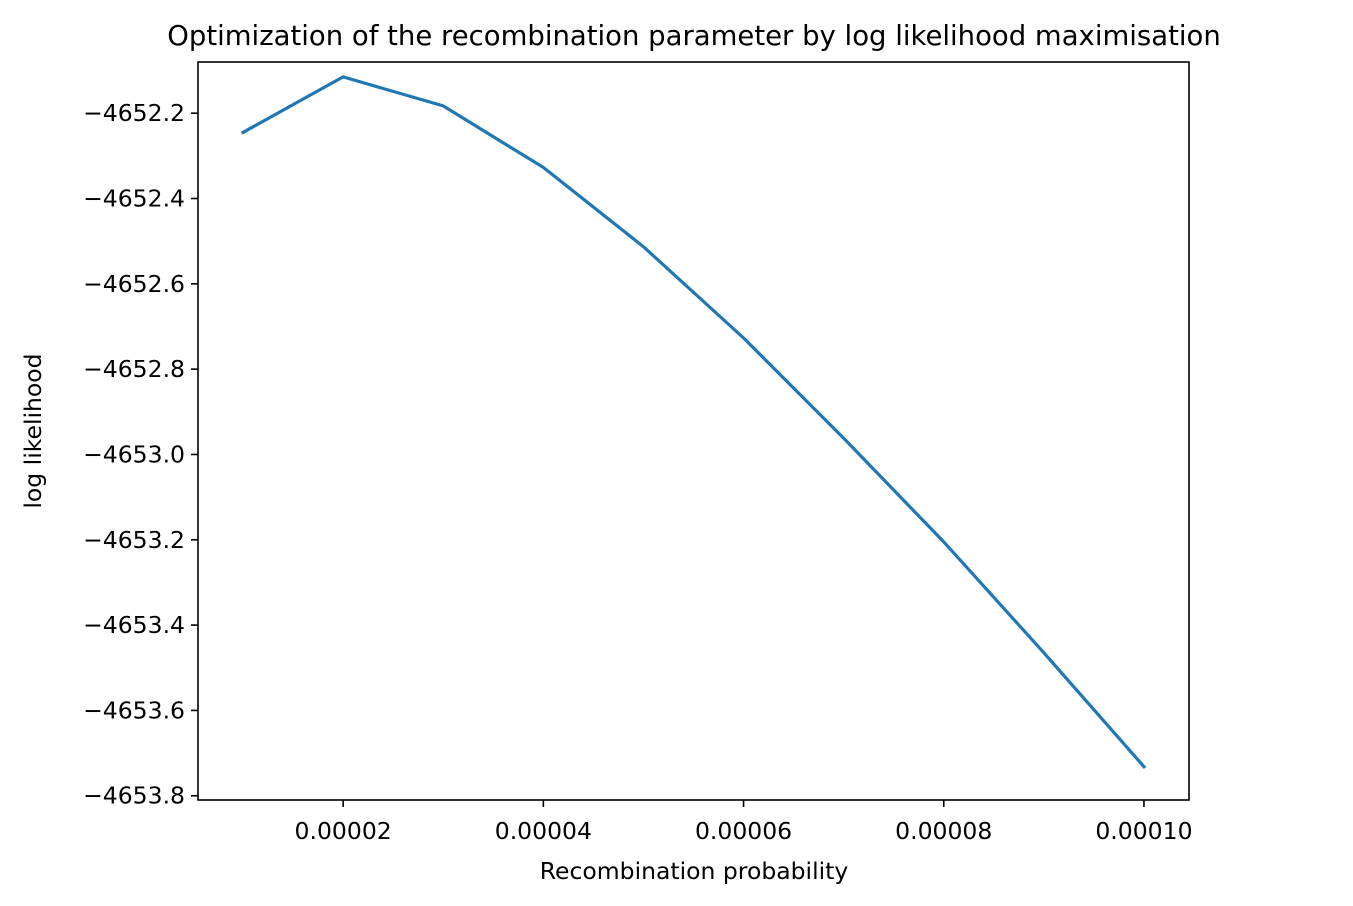 Image resolution: width=1353 pixels, height=906 pixels. What do you see at coordinates (134, 113) in the screenshot?
I see `y-tick-label: −4652.2` at bounding box center [134, 113].